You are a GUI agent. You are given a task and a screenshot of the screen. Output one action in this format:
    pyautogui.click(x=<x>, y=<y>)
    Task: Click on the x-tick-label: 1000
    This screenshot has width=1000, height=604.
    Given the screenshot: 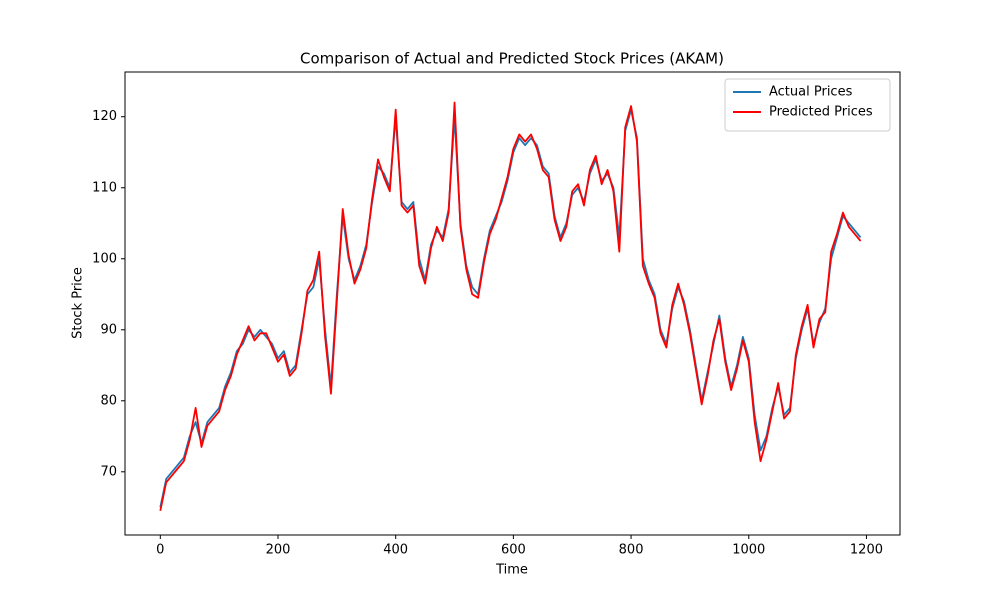 What is the action you would take?
    pyautogui.click(x=748, y=550)
    